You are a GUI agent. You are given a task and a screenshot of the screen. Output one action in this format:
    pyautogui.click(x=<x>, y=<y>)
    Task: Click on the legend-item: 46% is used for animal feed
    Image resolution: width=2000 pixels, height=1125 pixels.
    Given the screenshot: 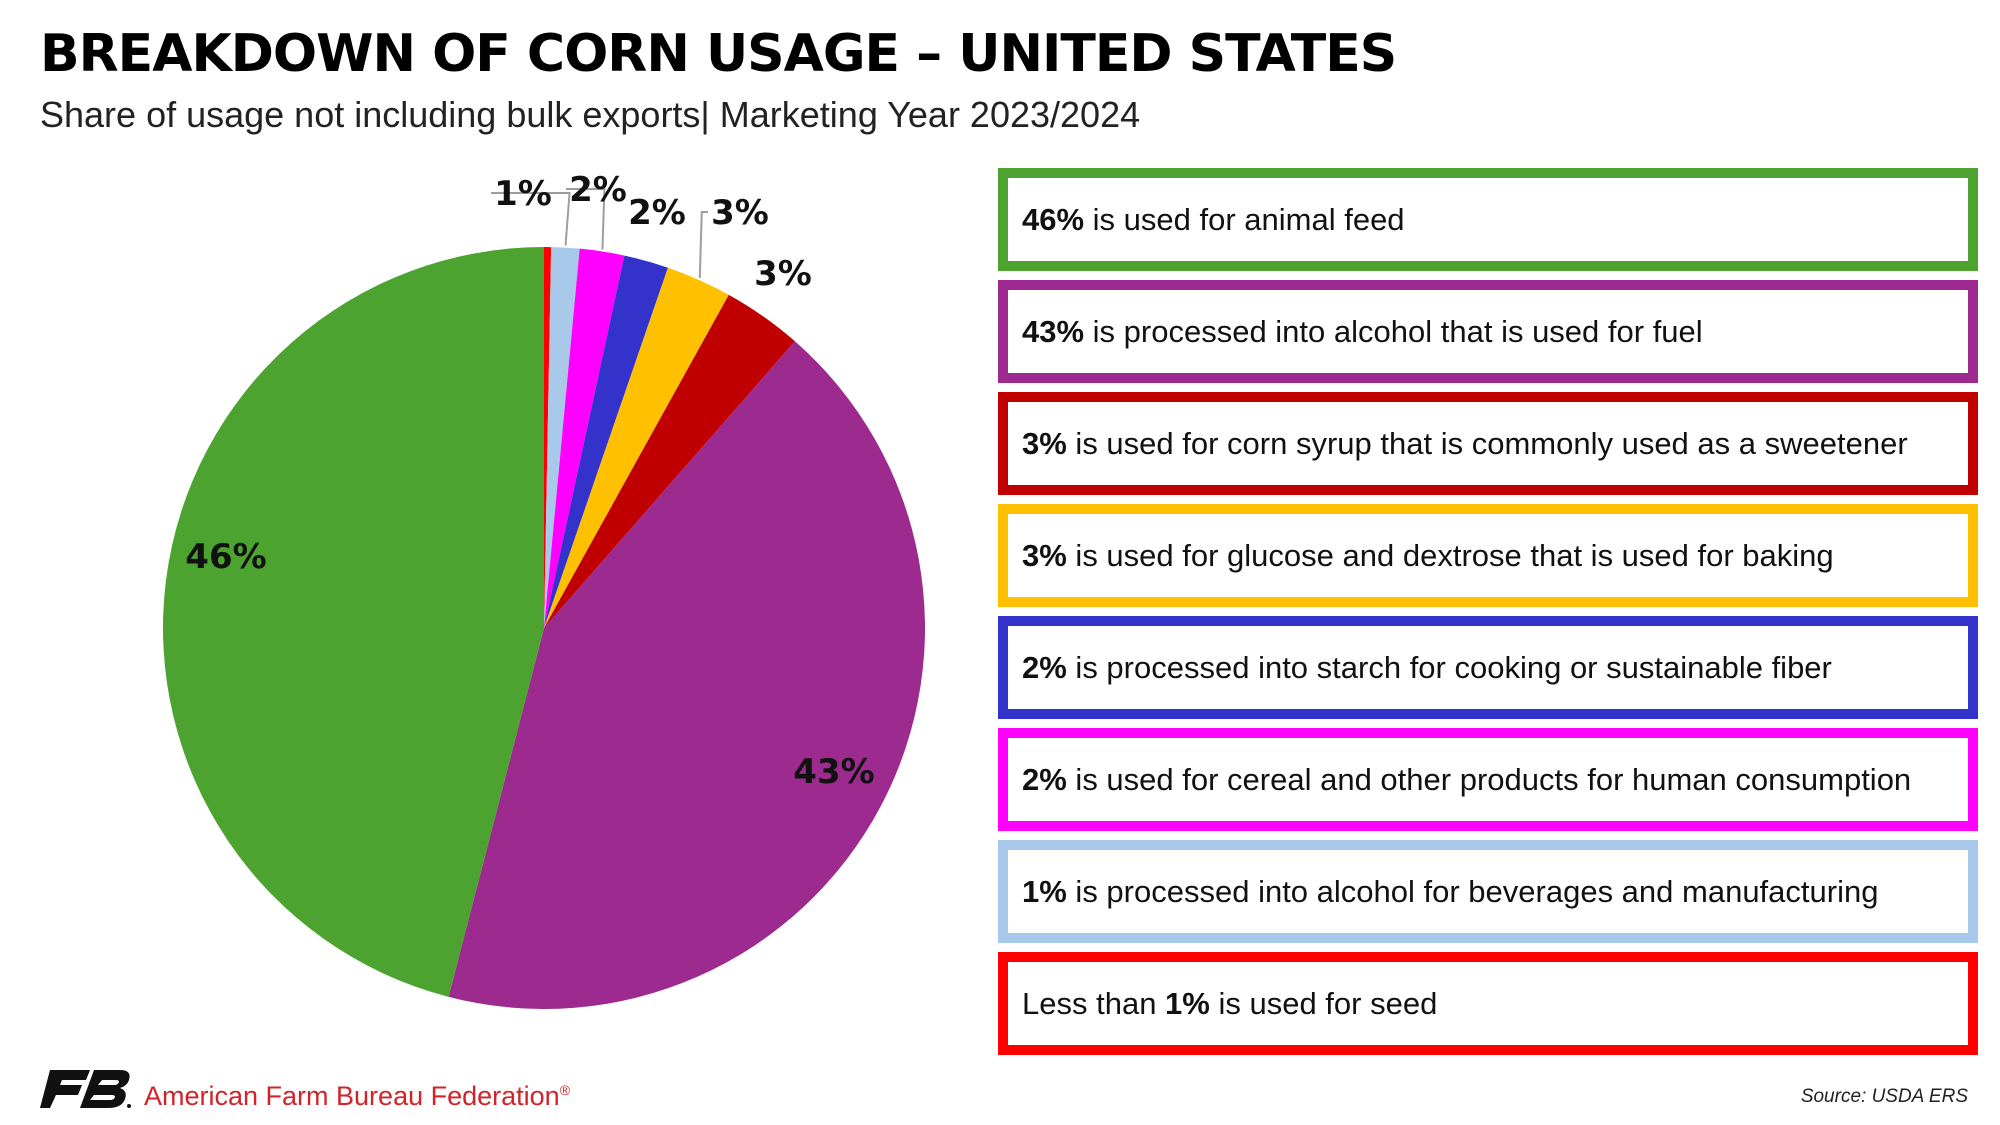 What is the action you would take?
    pyautogui.click(x=1488, y=219)
    